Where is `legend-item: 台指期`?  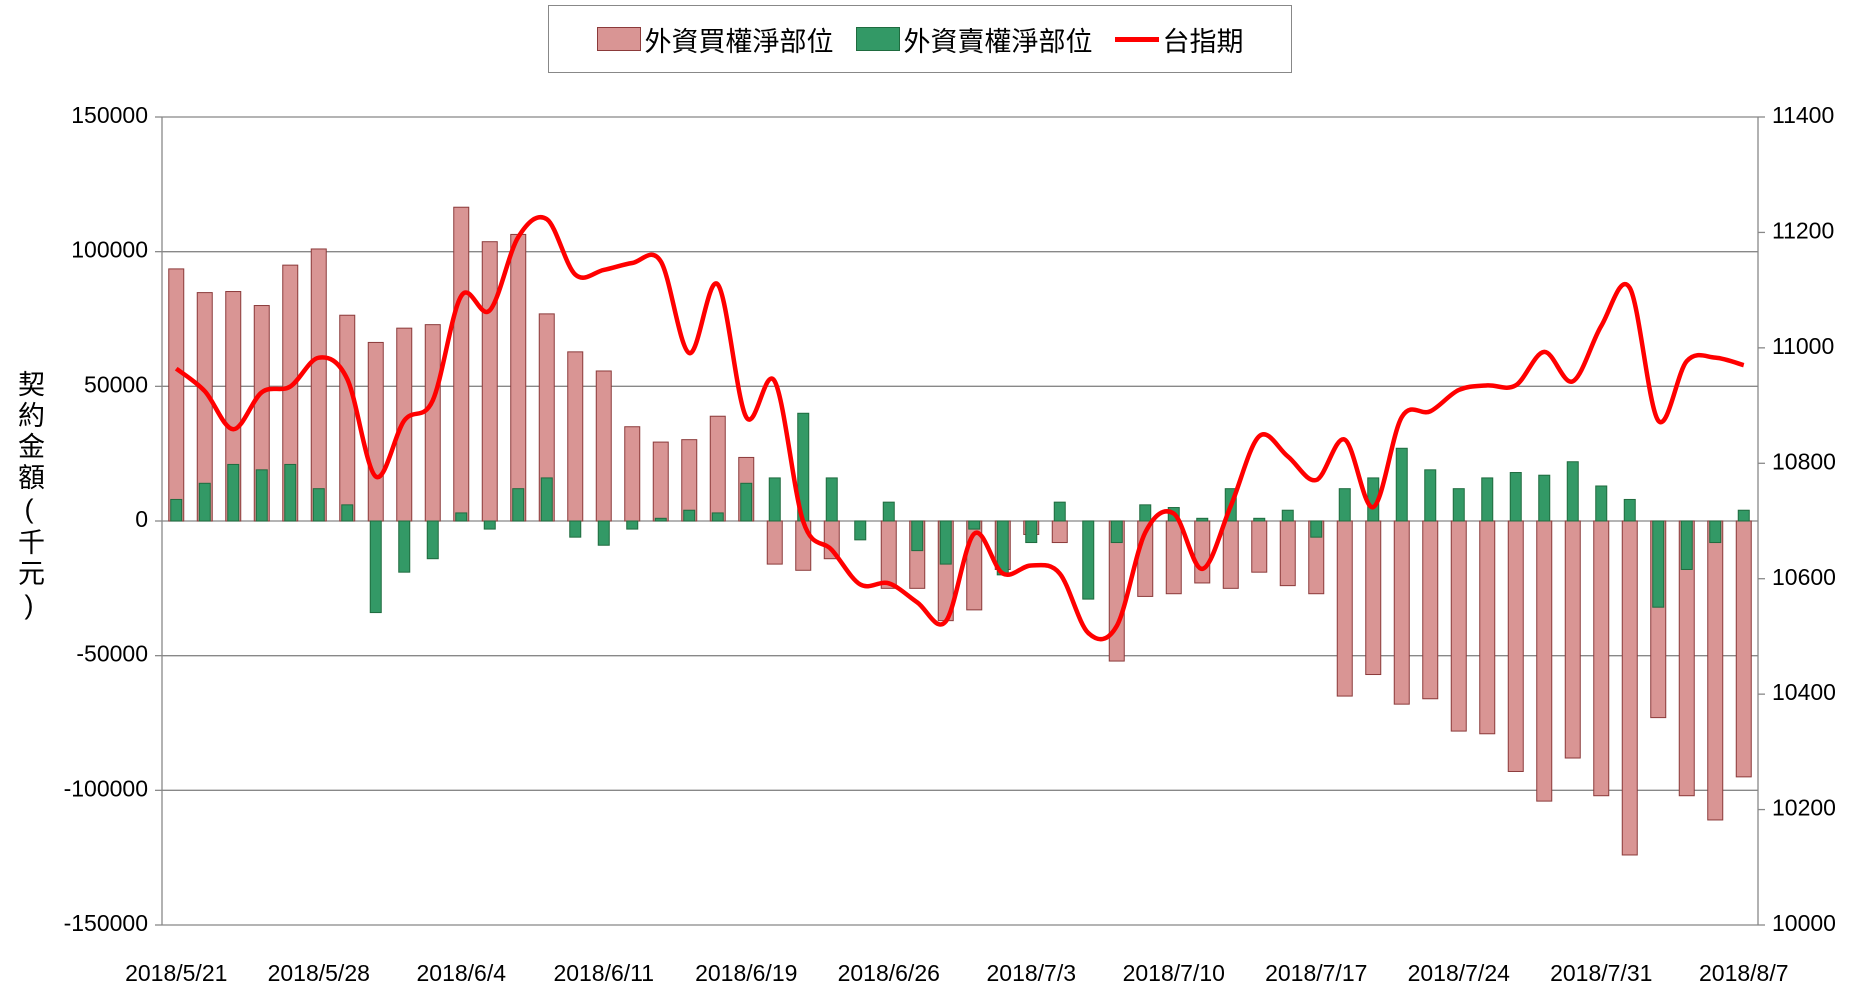 legend-item: 台指期 is located at coordinates (1179, 39).